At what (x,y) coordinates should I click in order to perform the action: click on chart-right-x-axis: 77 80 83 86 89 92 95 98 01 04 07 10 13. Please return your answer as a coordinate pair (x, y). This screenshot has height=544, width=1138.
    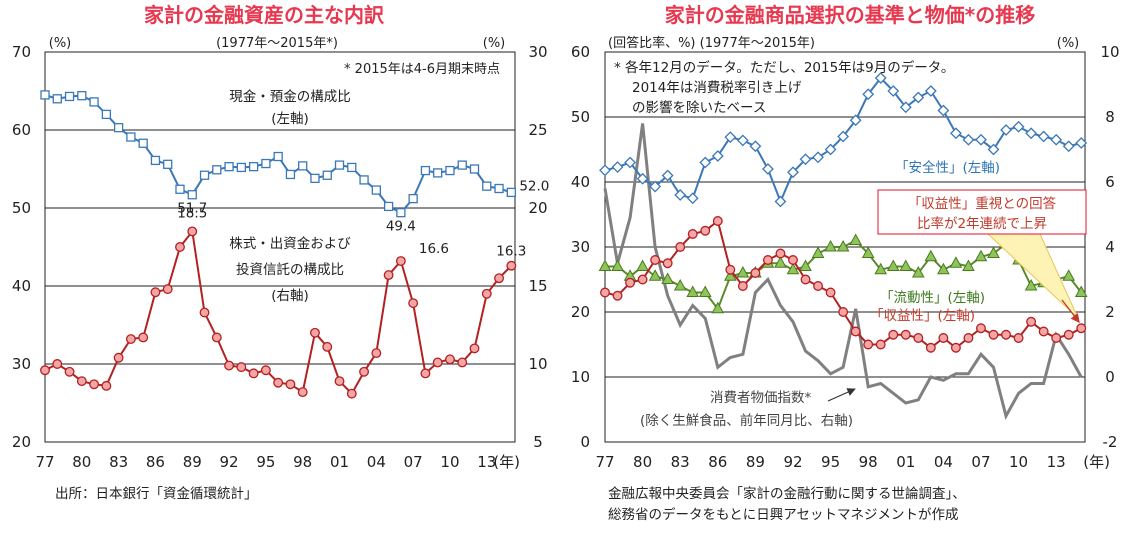
    Looking at the image, I should click on (830, 462).